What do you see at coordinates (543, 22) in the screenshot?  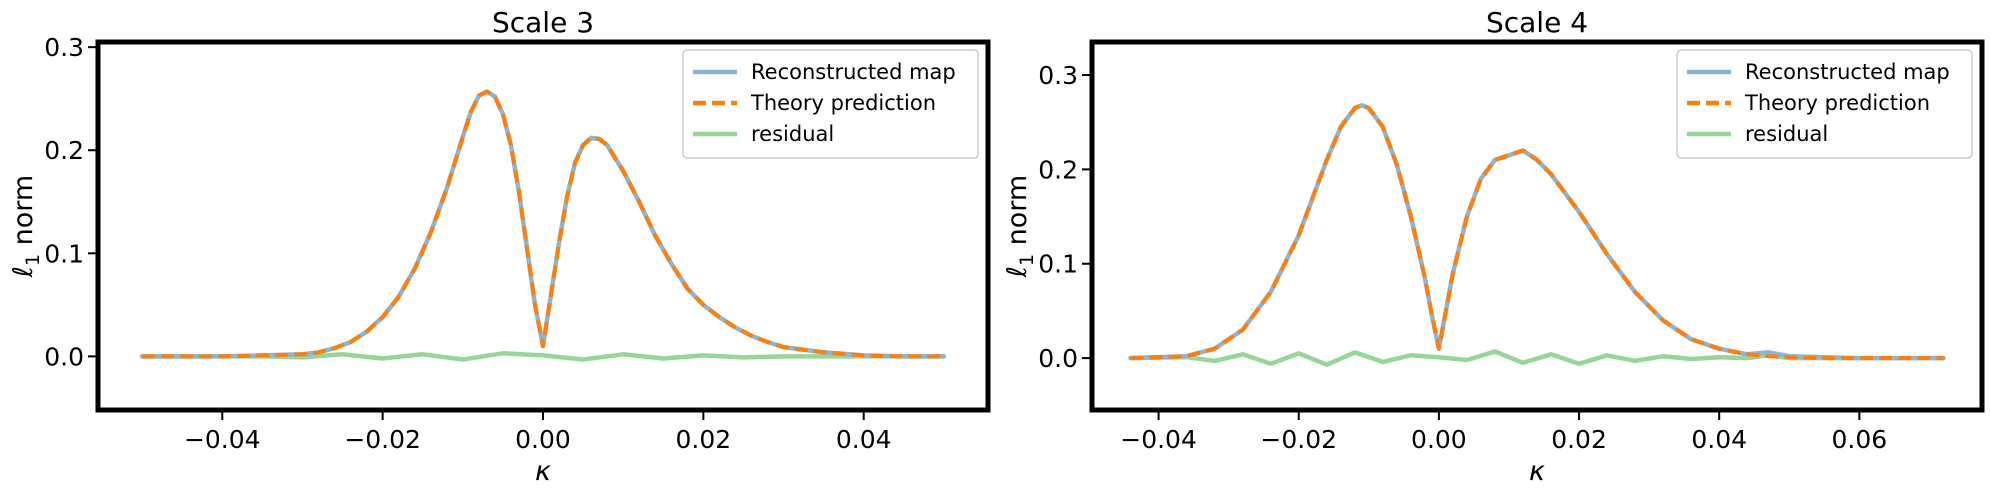 I see `chart-title: Scale 3` at bounding box center [543, 22].